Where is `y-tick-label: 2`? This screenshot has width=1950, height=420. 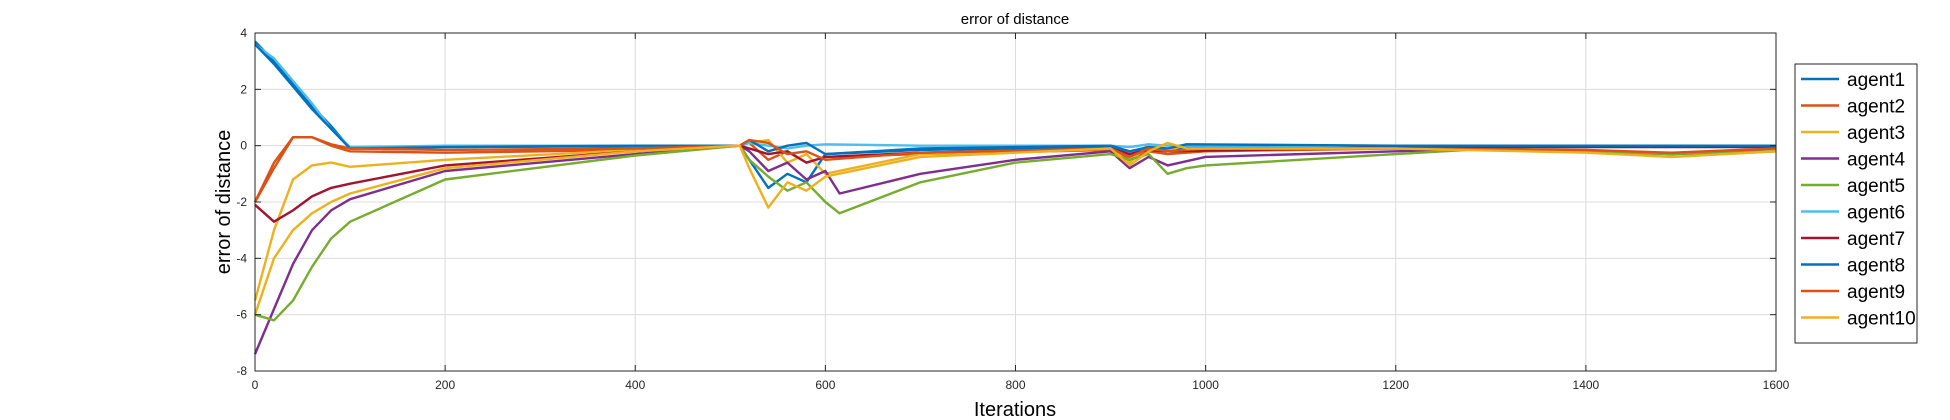
y-tick-label: 2 is located at coordinates (243, 89).